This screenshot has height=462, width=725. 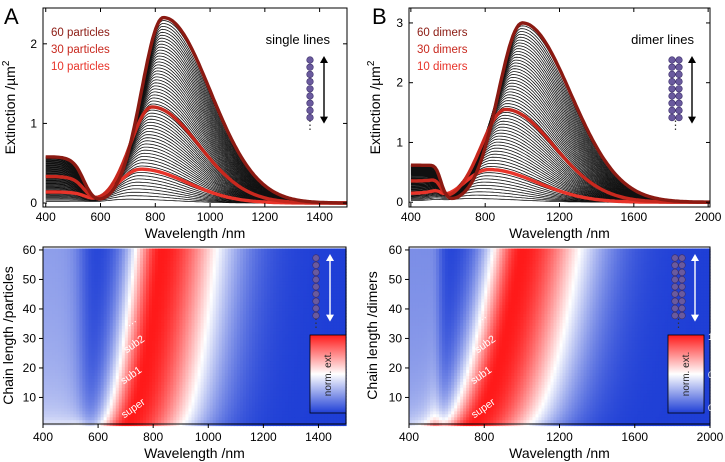 I want to click on arrow-head-up, so click(x=324, y=59).